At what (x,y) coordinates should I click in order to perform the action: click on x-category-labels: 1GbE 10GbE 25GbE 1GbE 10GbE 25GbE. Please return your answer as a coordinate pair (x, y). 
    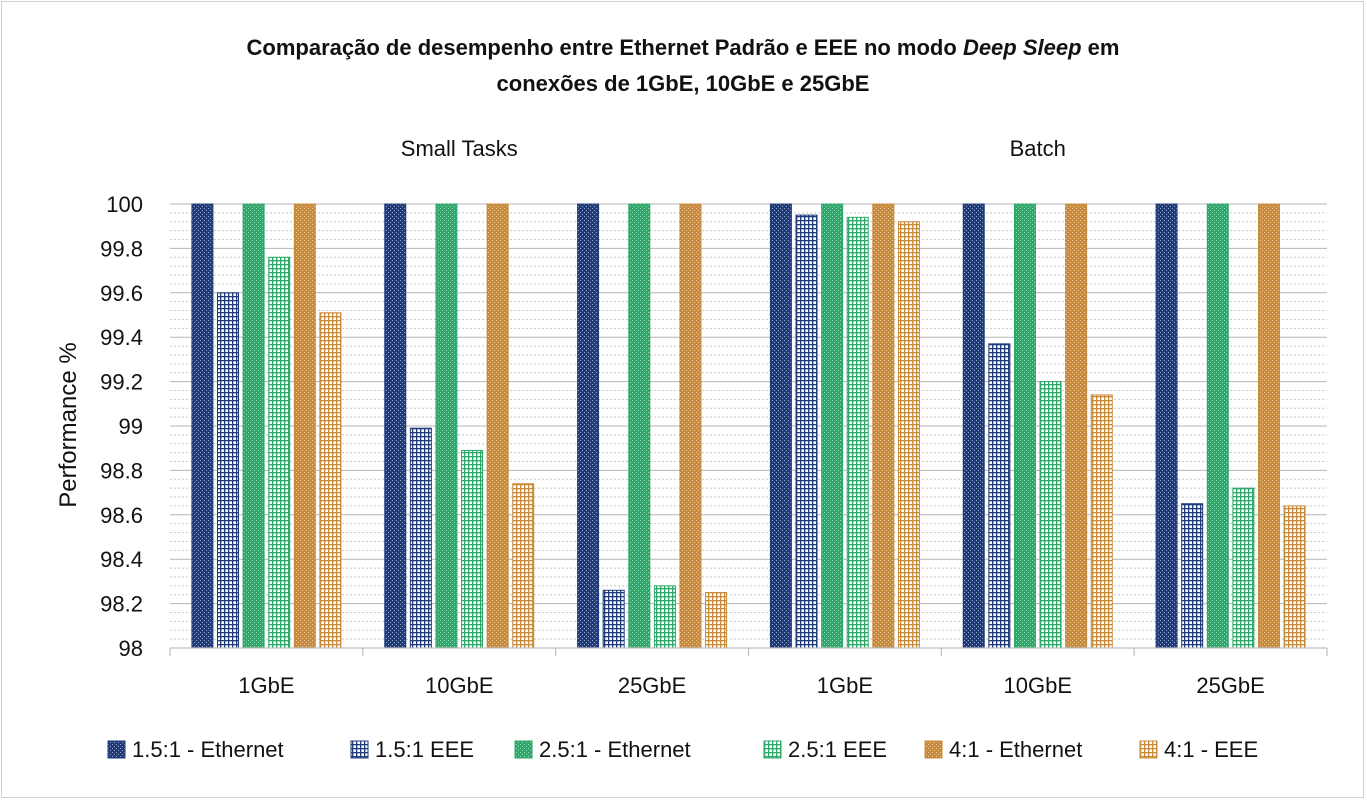
    Looking at the image, I should click on (751, 685).